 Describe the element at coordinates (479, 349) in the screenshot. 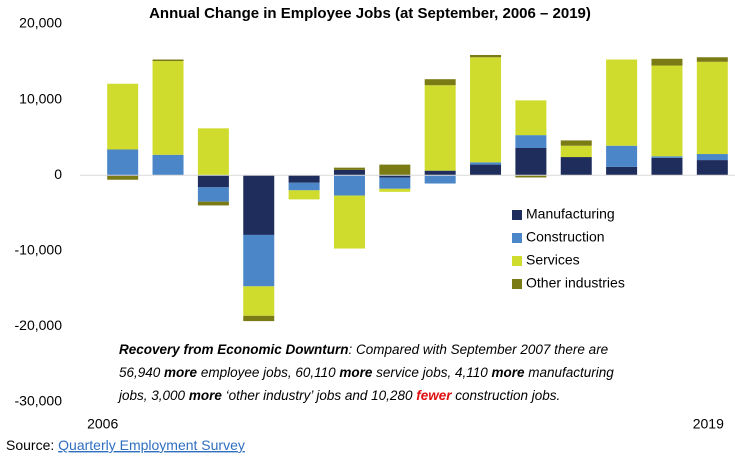

I see `annotation-text: : Compared with September 2007 there are` at that location.